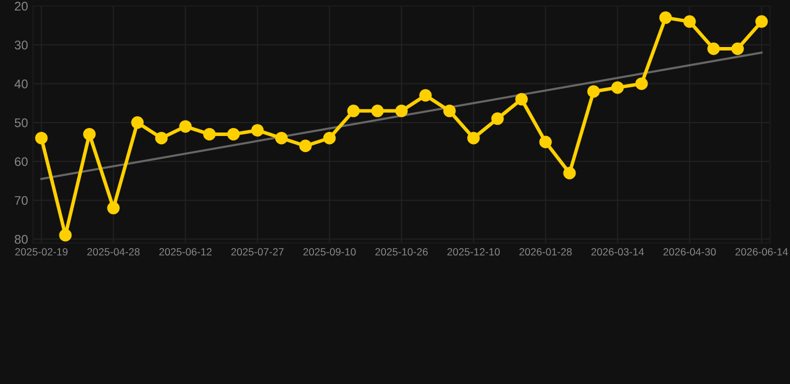 This screenshot has height=384, width=790. What do you see at coordinates (41, 252) in the screenshot?
I see `x-tick-label: 2025-02-19` at bounding box center [41, 252].